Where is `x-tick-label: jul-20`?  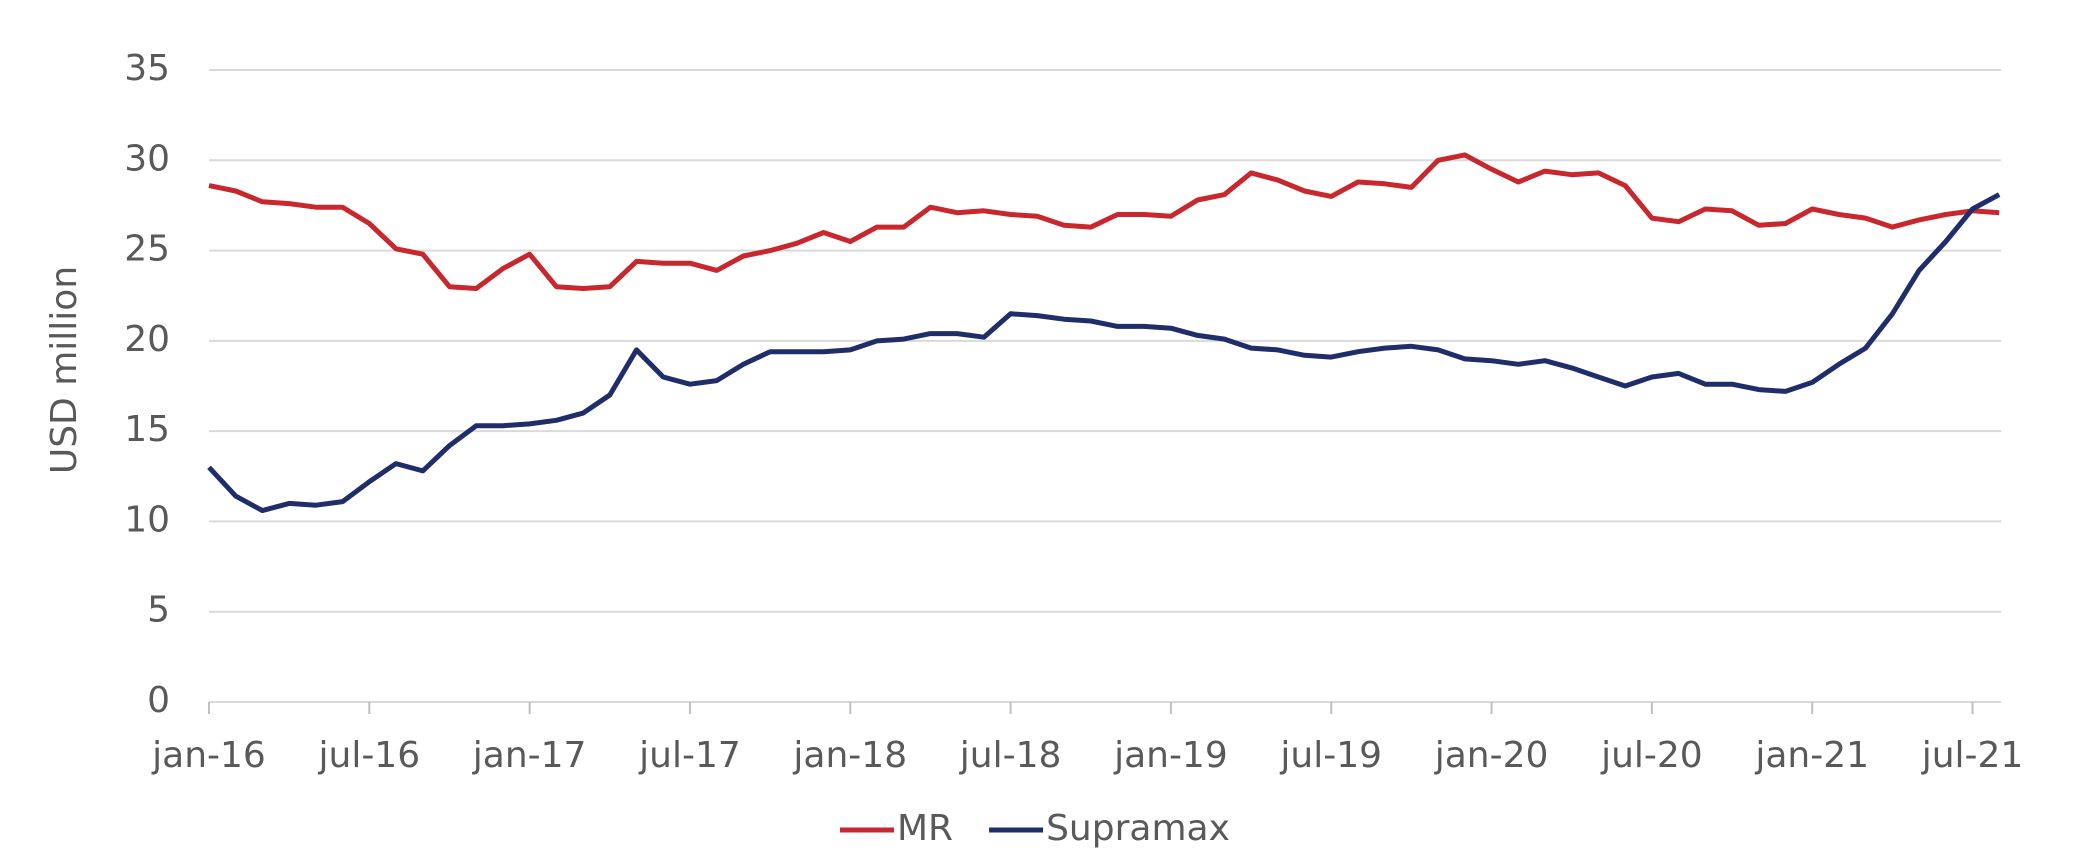
x-tick-label: jul-20 is located at coordinates (1651, 755).